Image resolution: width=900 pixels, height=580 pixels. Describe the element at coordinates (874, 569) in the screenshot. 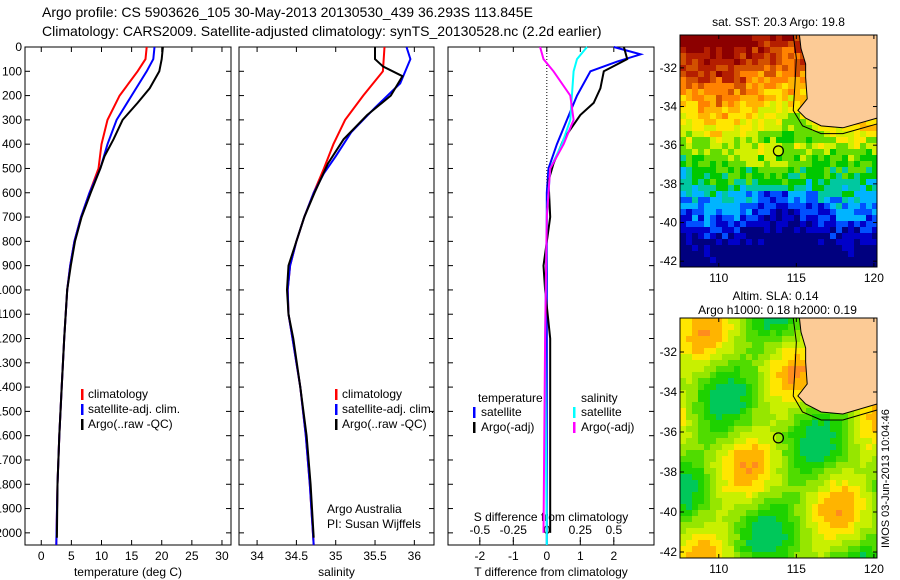

I see `x-tick-label: 120` at that location.